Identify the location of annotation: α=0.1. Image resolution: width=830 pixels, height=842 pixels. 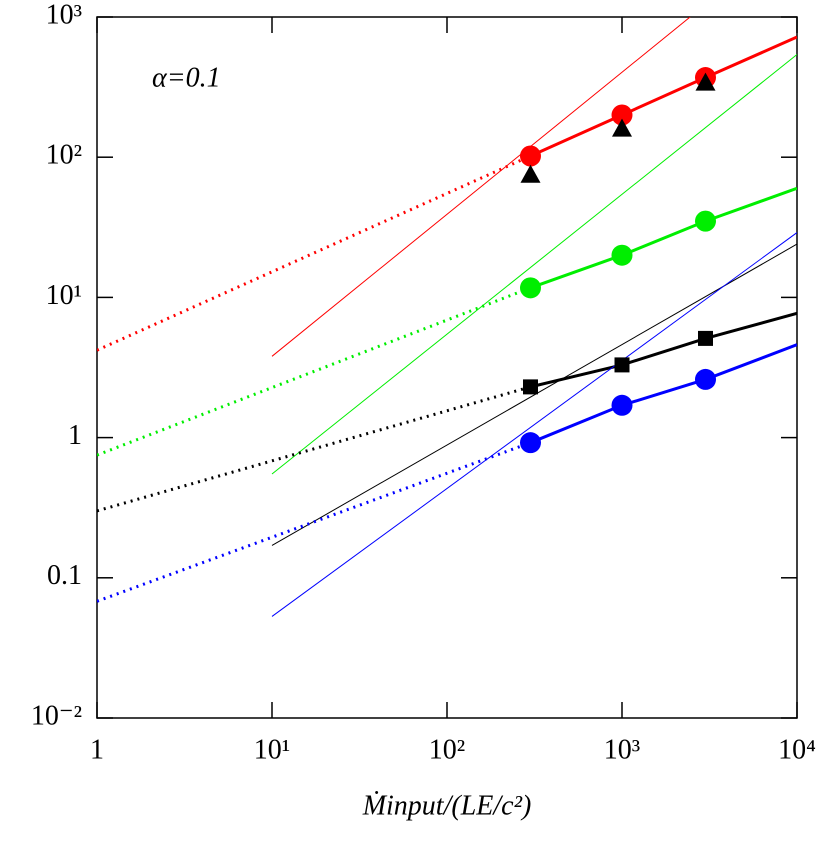
(186, 77).